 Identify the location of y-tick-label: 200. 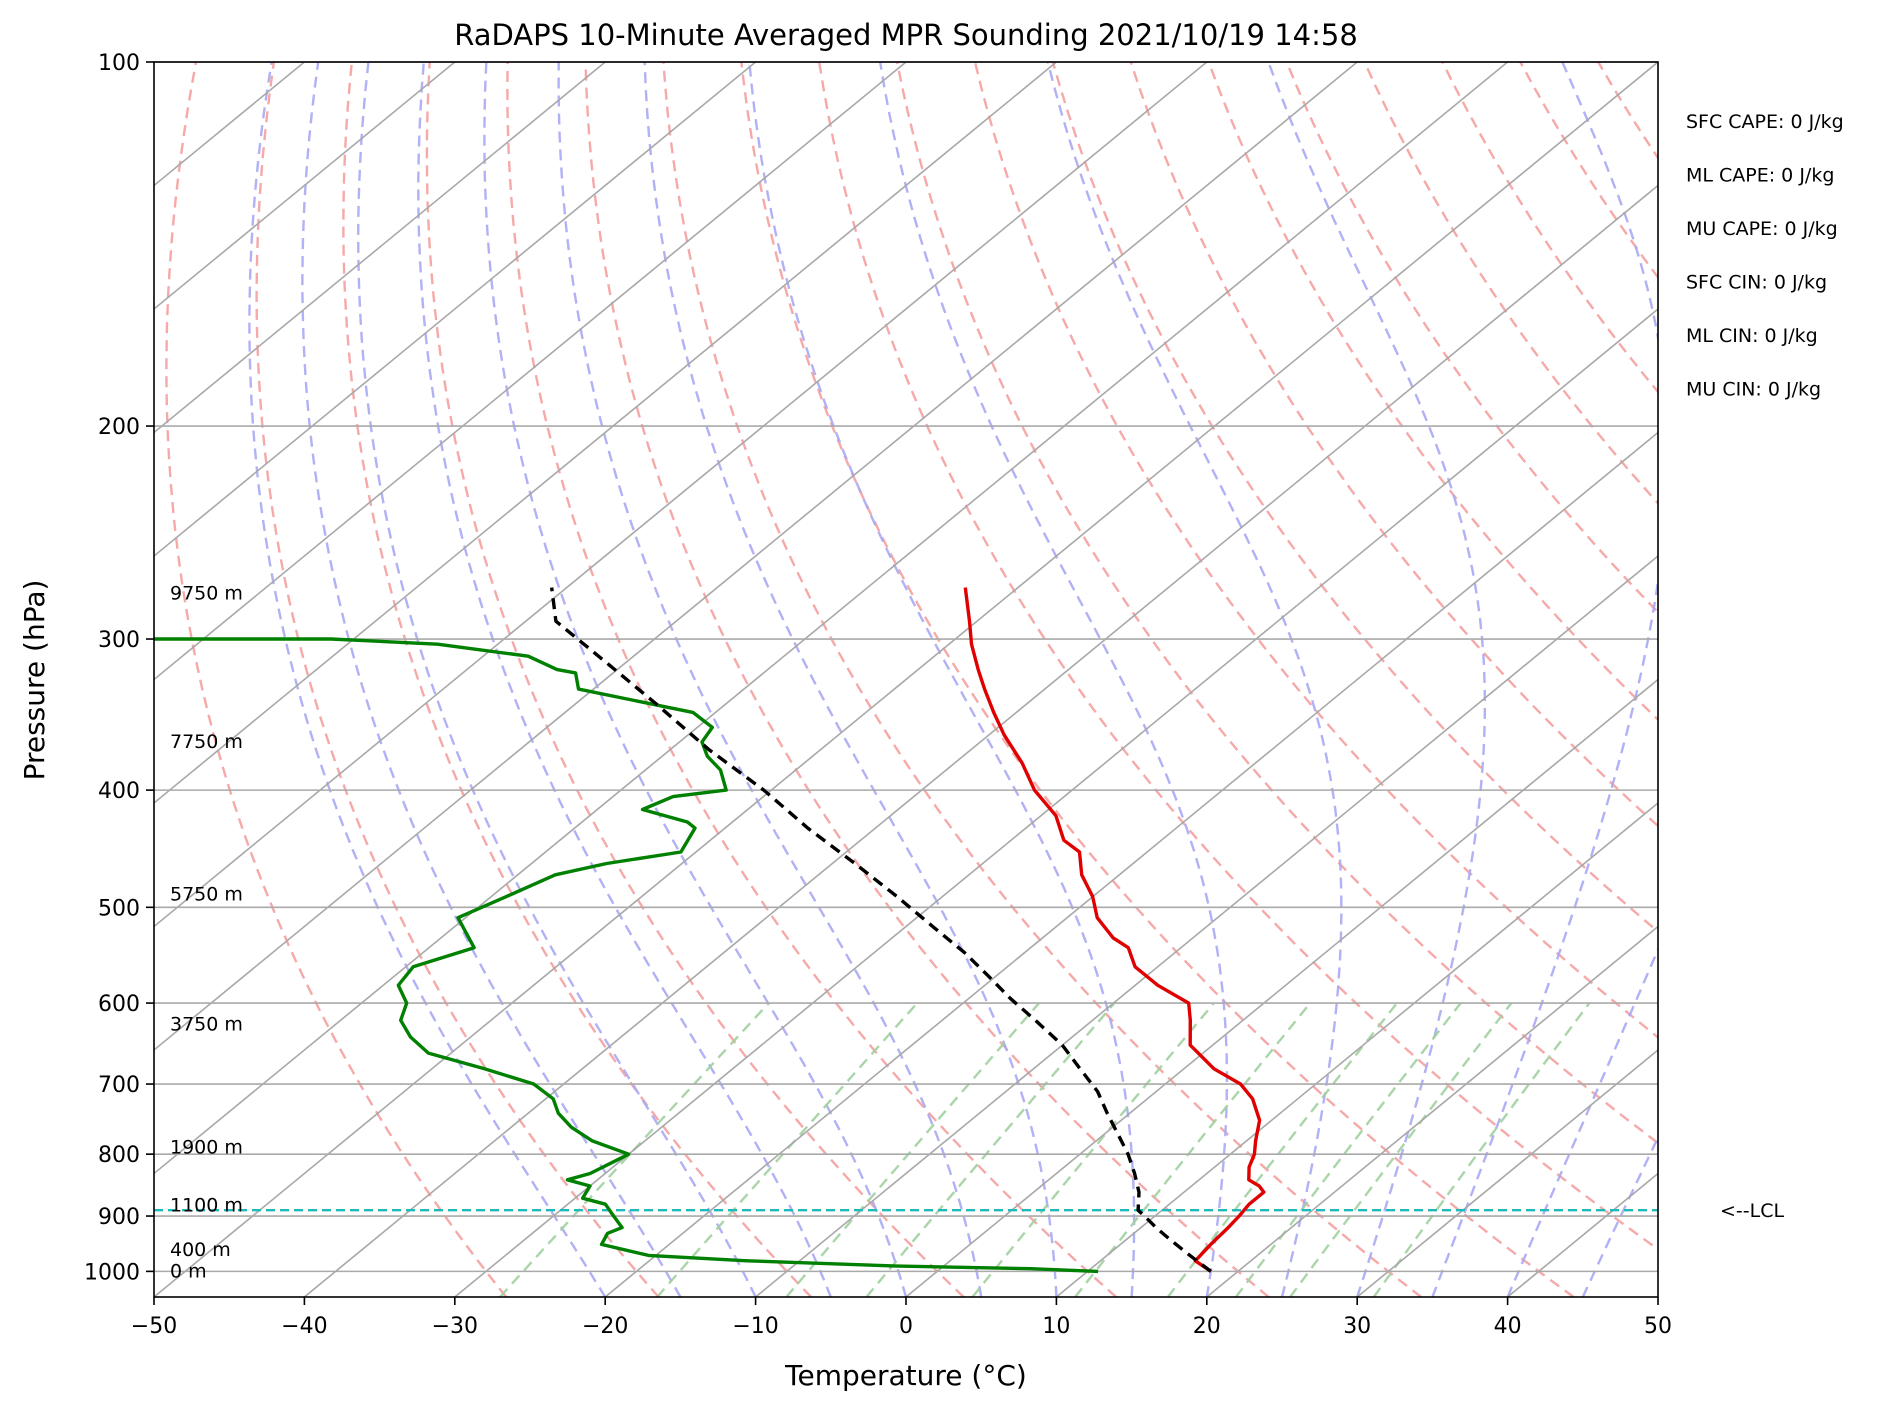
(119, 427).